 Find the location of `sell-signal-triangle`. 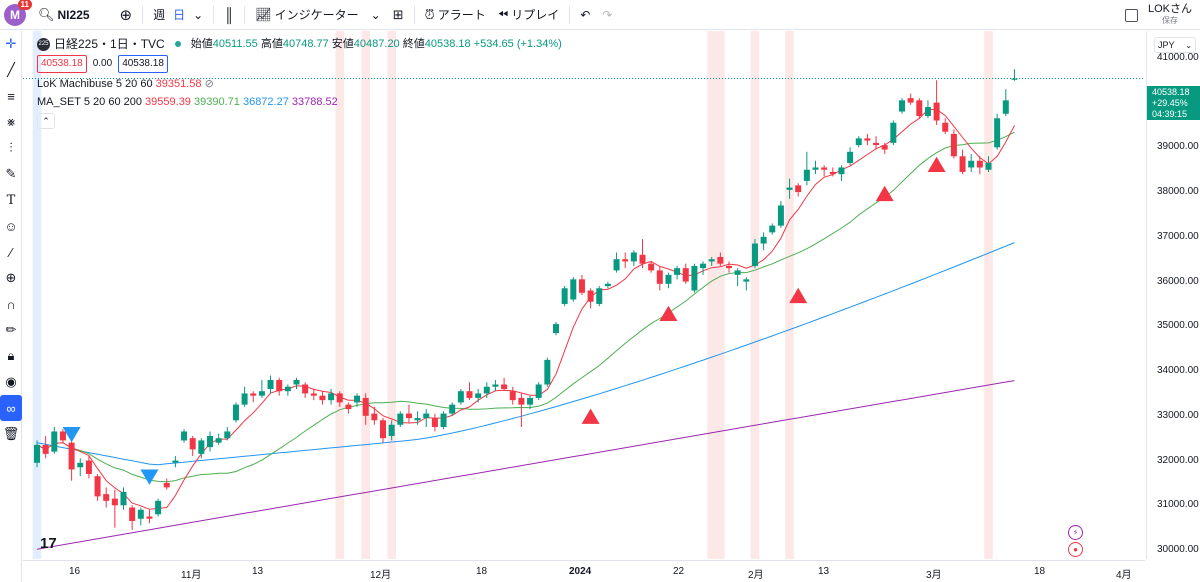

sell-signal-triangle is located at coordinates (149, 477).